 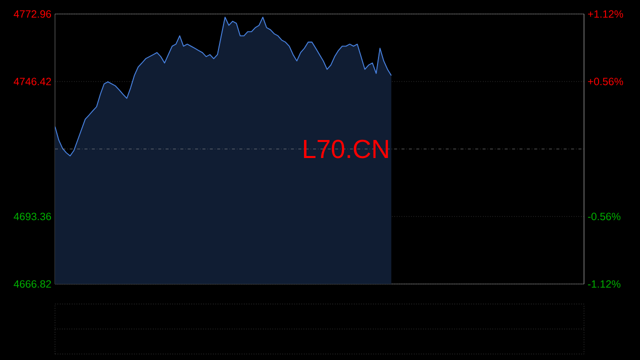 What do you see at coordinates (33, 14) in the screenshot?
I see `y-tick-label: 4772.96` at bounding box center [33, 14].